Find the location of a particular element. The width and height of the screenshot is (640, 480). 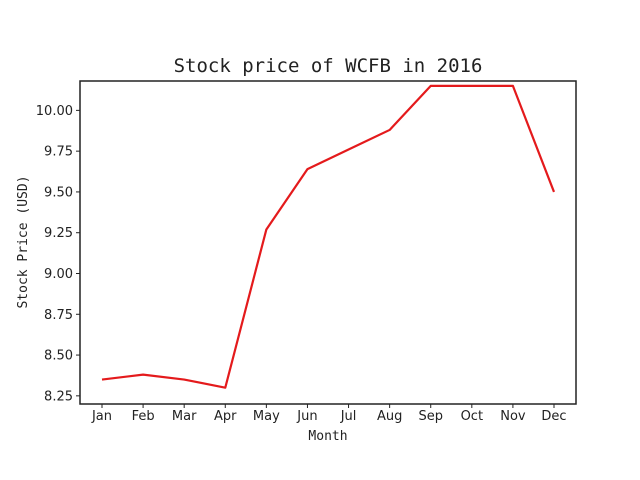

y-tick-label: 9.75 is located at coordinates (58, 152).